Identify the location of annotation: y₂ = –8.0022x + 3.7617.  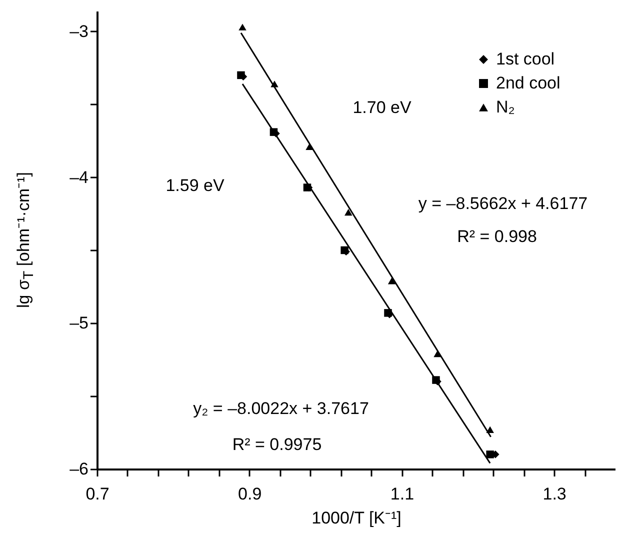
(281, 408).